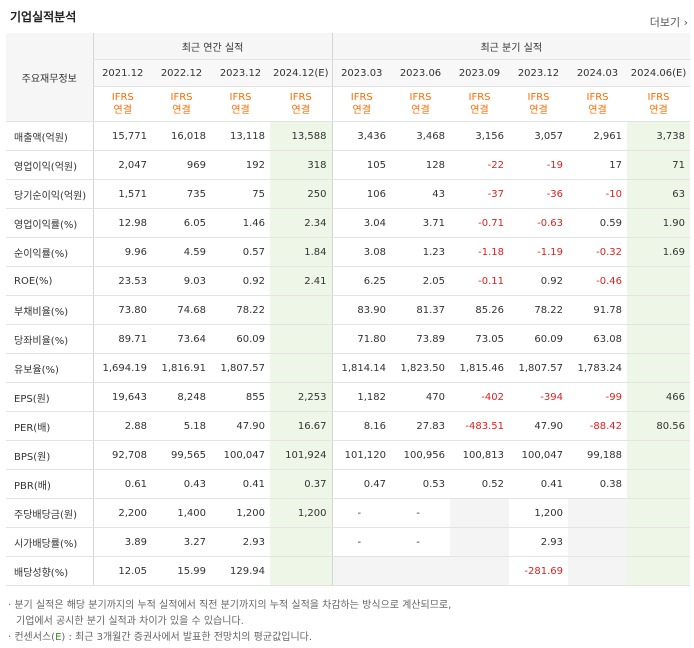 The height and width of the screenshot is (648, 694). Describe the element at coordinates (301, 281) in the screenshot. I see `table-cell: 2.41` at that location.